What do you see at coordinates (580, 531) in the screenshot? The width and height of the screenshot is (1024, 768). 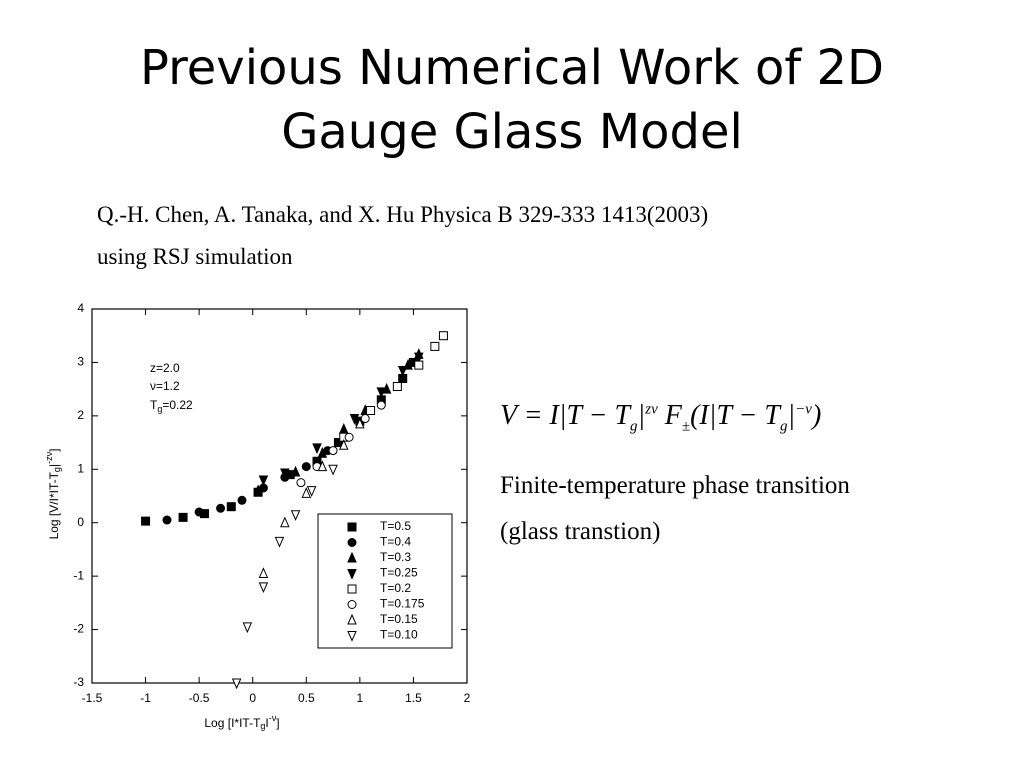 I see `note: (glass transtion)` at bounding box center [580, 531].